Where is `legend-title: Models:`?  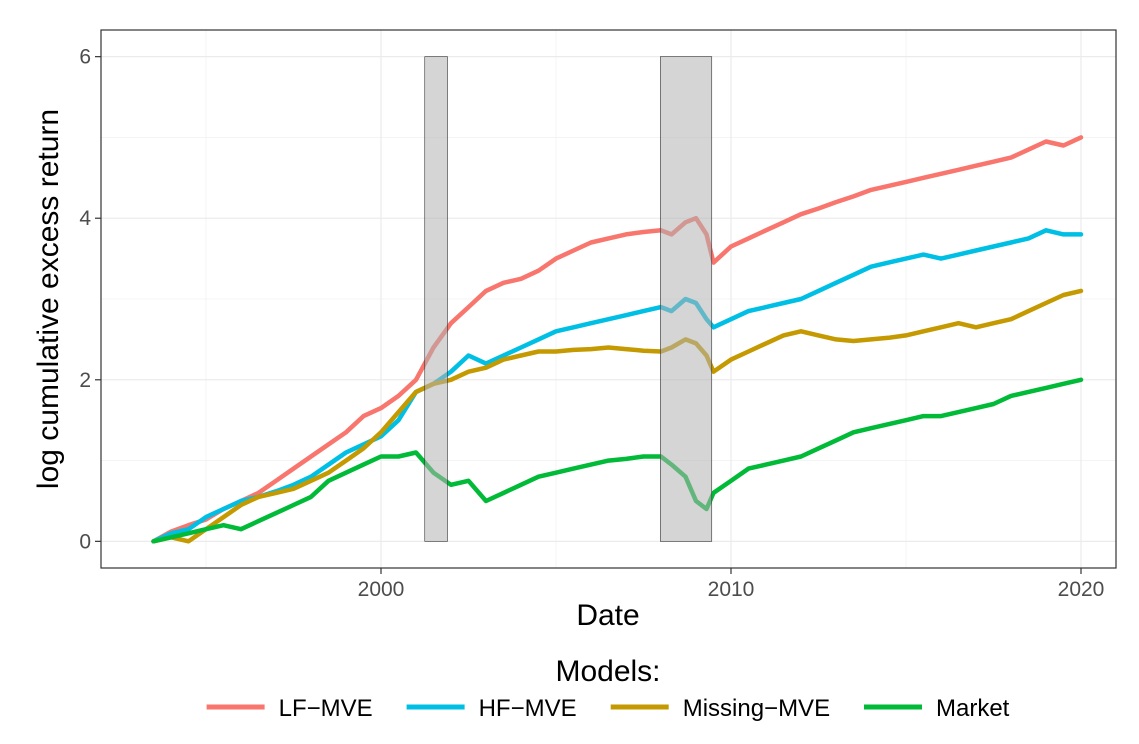 legend-title: Models: is located at coordinates (607, 671).